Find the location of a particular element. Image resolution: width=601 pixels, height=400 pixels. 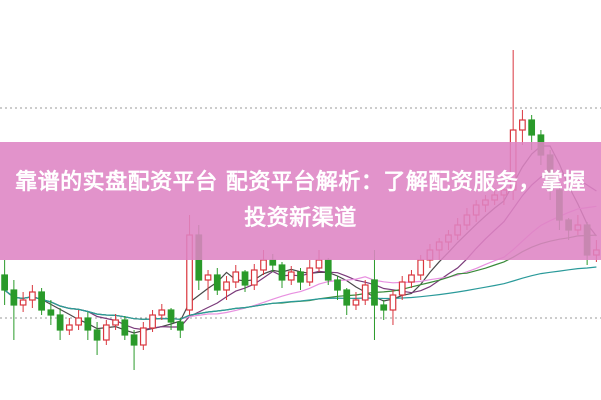

banner-title: 靠谱的实盘配资平台 配资平台解析：了解配资服务，掌握投资新渠道 is located at coordinates (300, 200).